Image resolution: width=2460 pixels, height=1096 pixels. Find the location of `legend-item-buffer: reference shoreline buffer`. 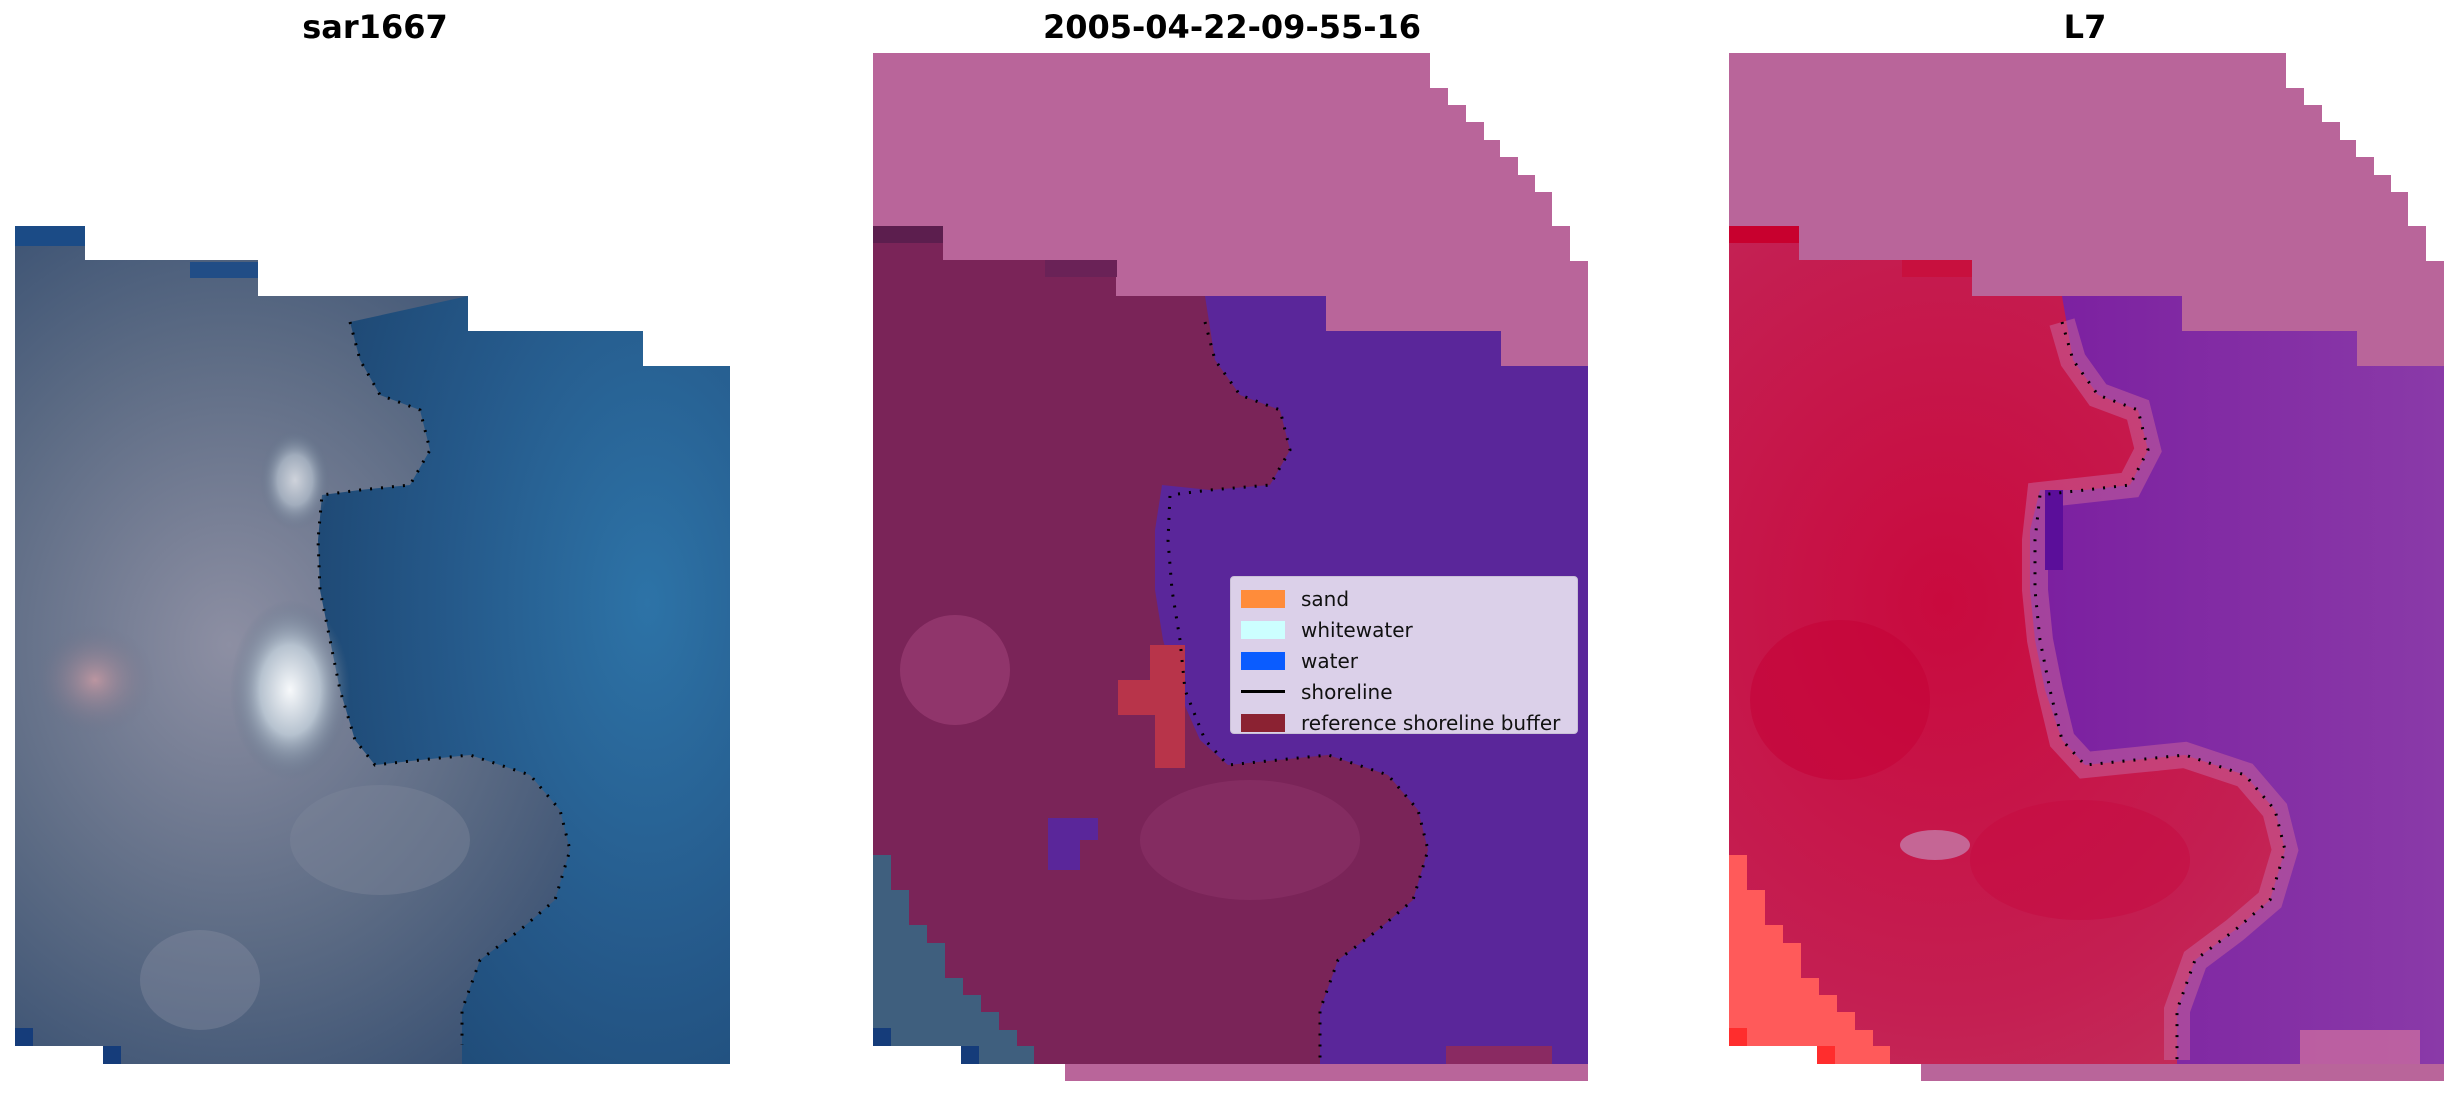

legend-item-buffer: reference shoreline buffer is located at coordinates (1404, 722).